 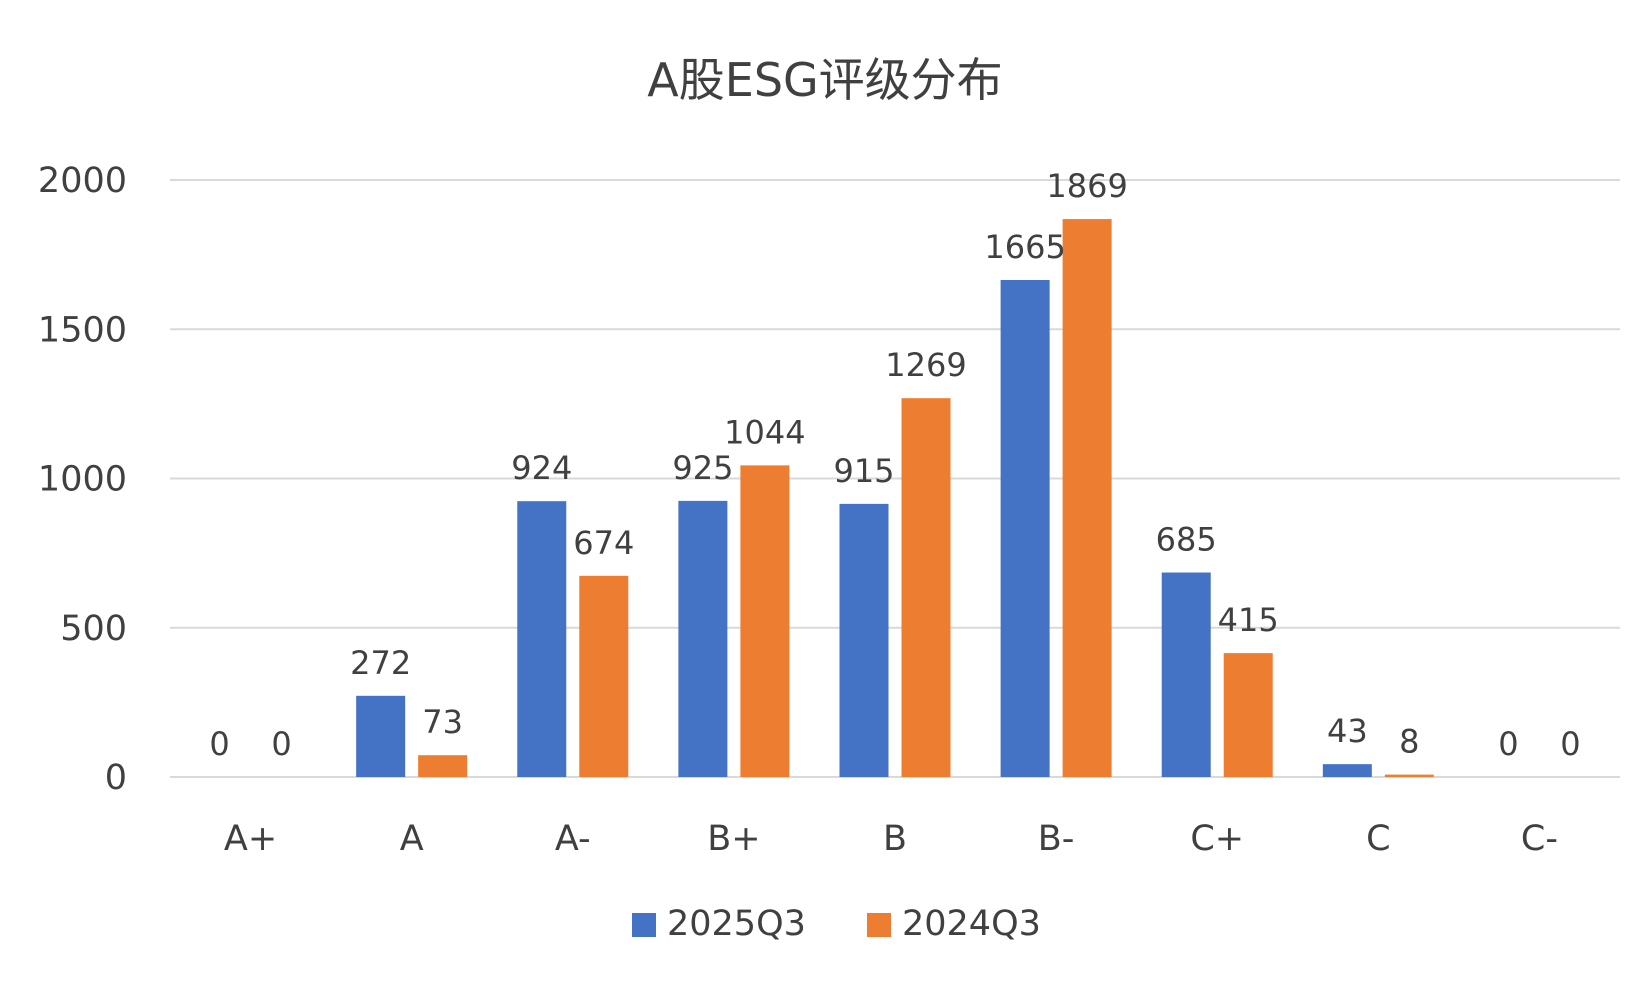 What do you see at coordinates (542, 639) in the screenshot?
I see `bar-2025Q3-A-` at bounding box center [542, 639].